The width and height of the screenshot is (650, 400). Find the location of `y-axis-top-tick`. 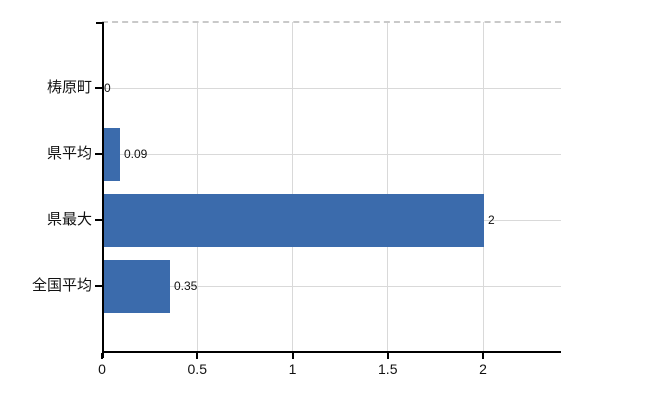

y-axis-top-tick is located at coordinates (99, 23).